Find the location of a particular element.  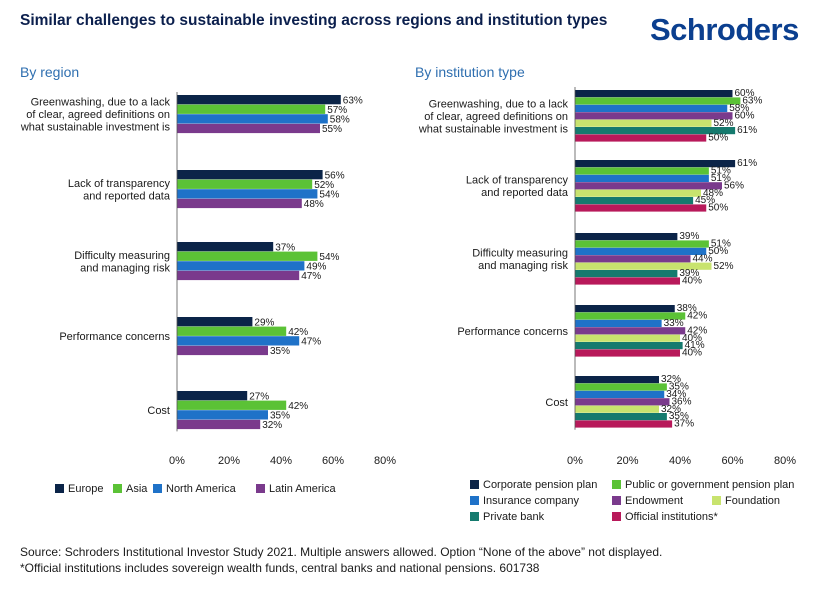

region-legend-label: Asia is located at coordinates (137, 489).